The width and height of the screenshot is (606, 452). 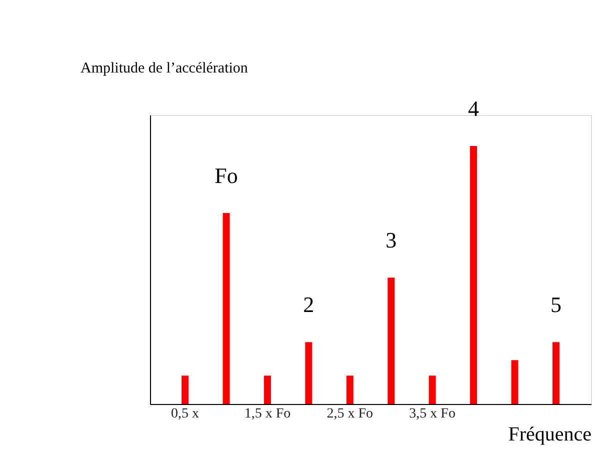 I want to click on x-tick-label: 3,5 x Fo, so click(x=432, y=414).